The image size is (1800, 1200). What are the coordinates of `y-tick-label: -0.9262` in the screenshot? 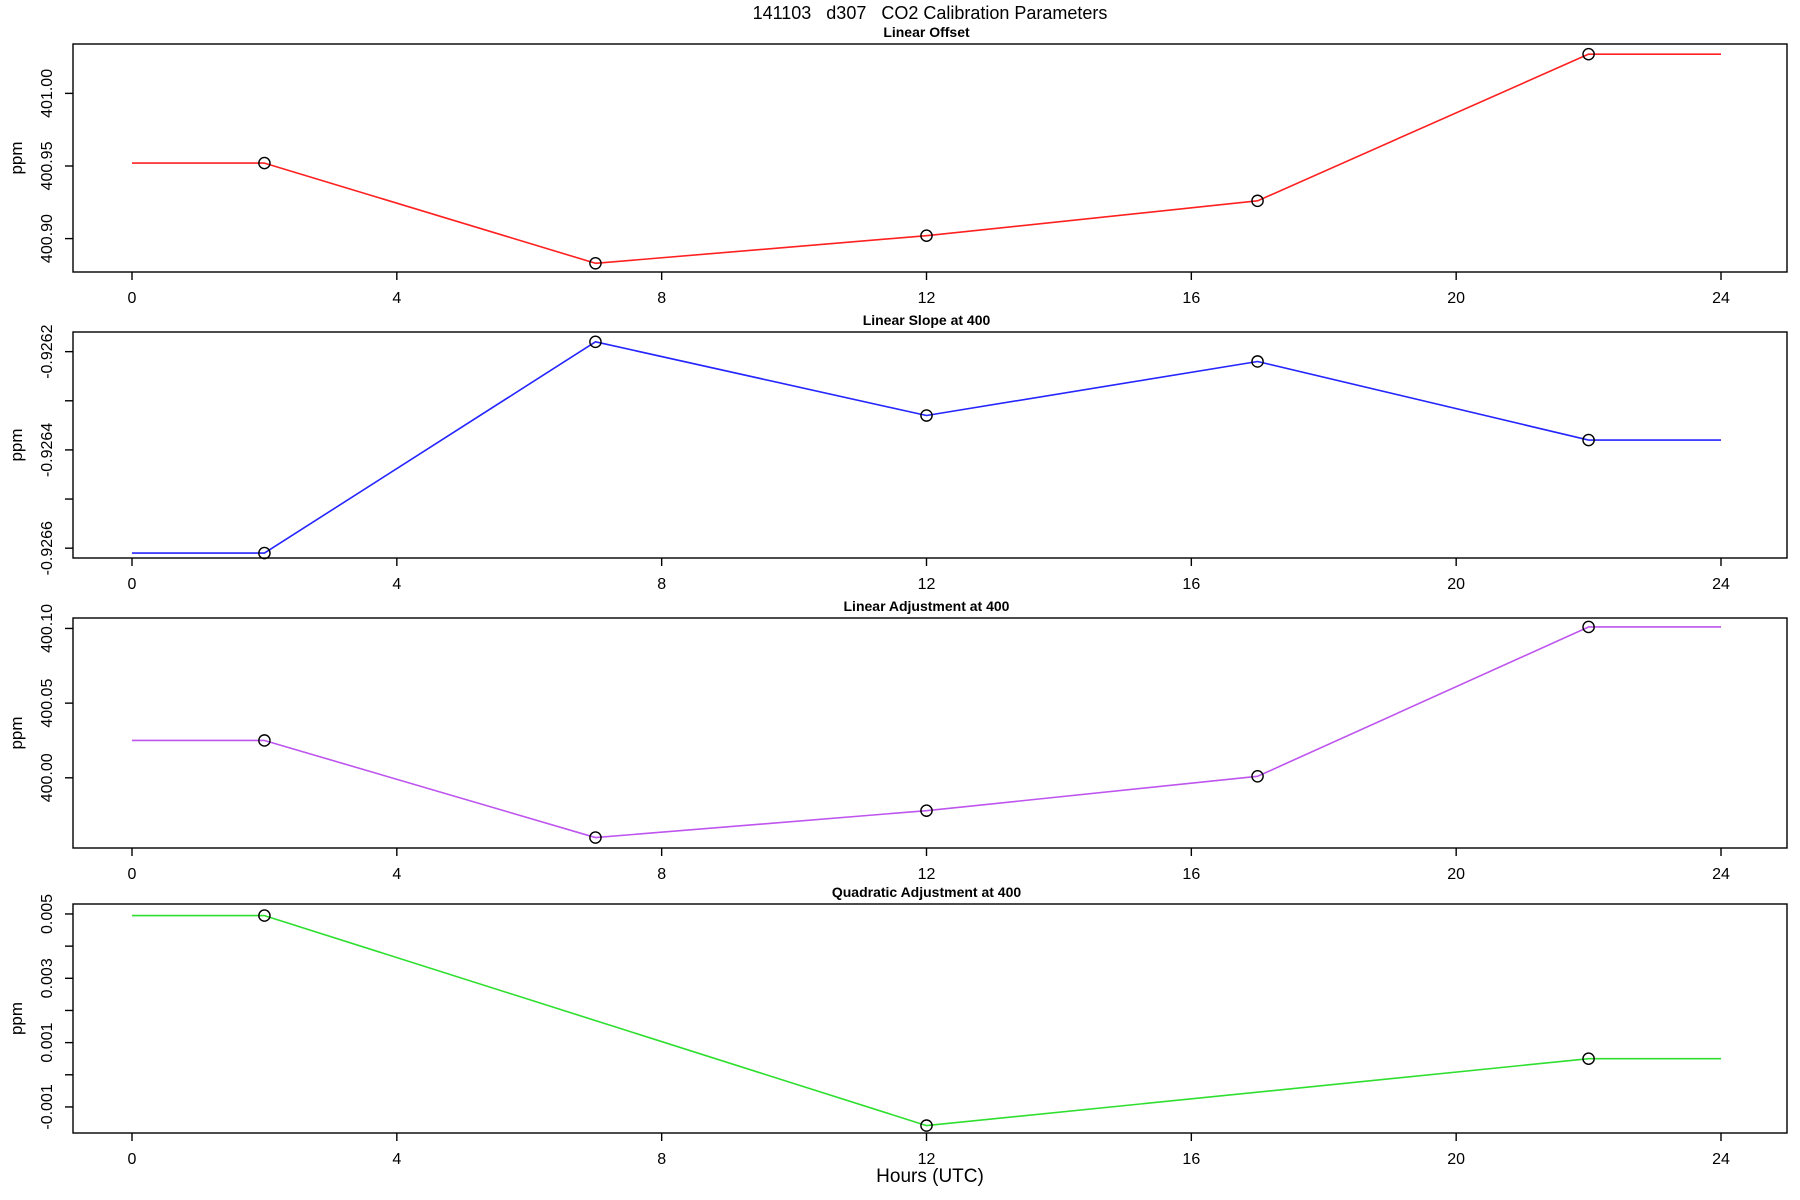 It's located at (47, 351).